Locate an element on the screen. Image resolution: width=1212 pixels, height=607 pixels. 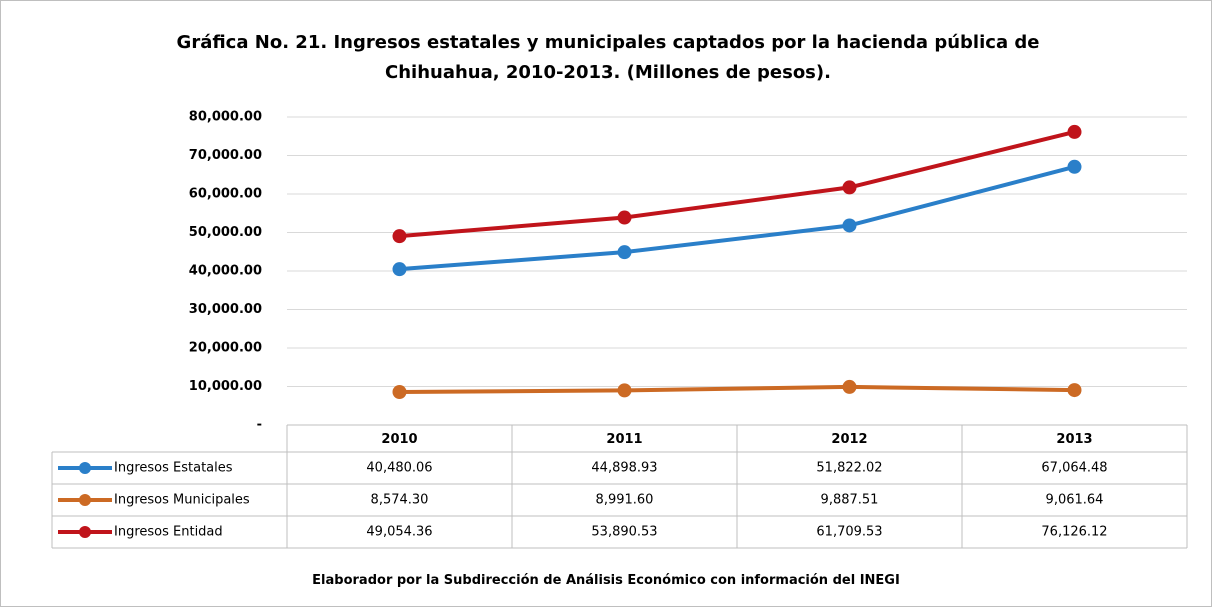
x-tick-label: 2011 is located at coordinates (624, 439).